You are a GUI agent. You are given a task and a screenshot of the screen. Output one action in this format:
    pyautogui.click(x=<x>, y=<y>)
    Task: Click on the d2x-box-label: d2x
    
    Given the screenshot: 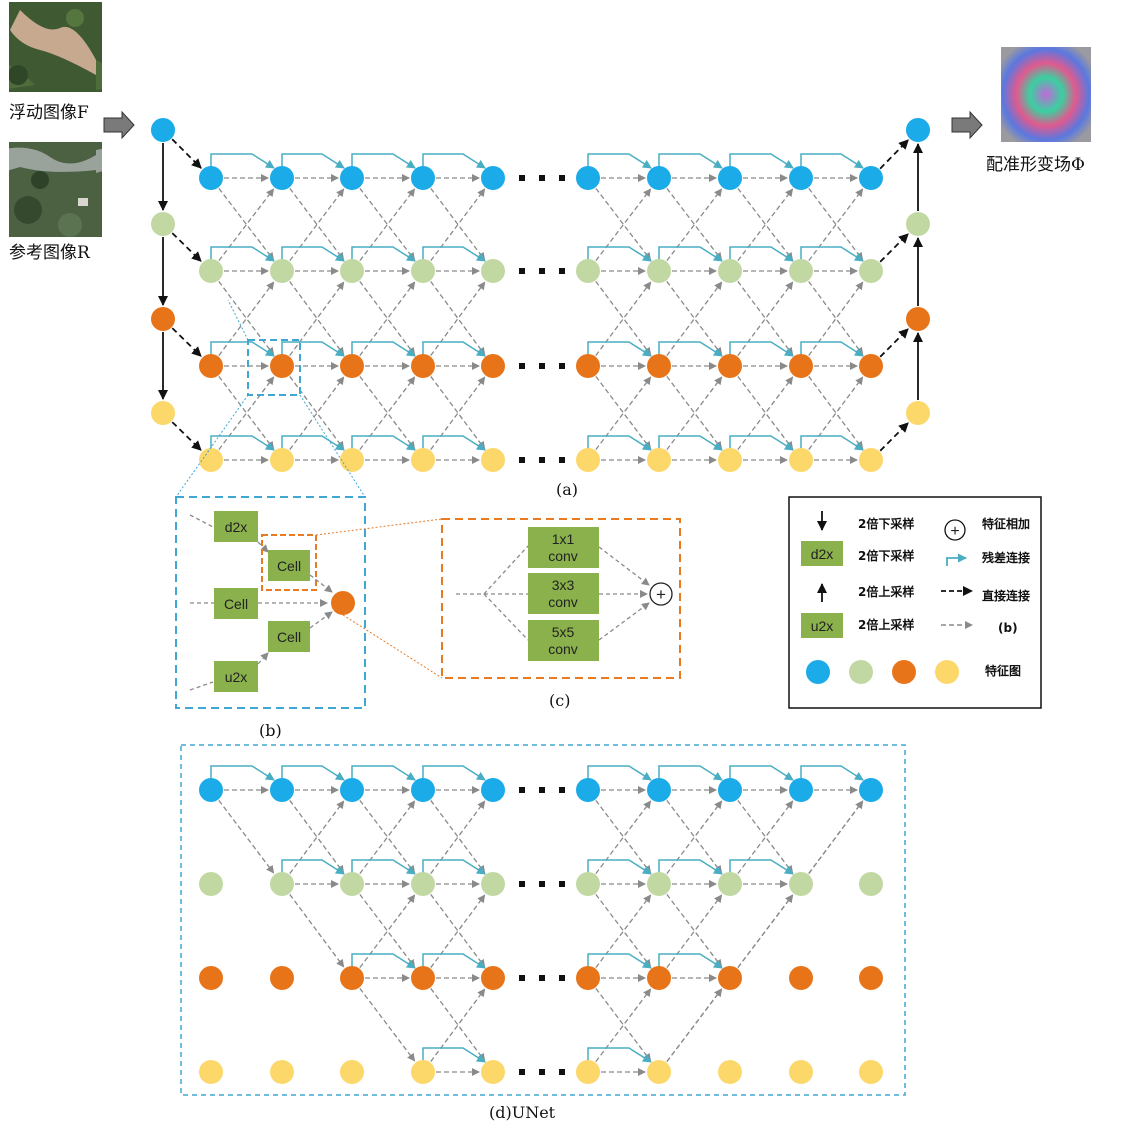 What is the action you would take?
    pyautogui.click(x=236, y=527)
    